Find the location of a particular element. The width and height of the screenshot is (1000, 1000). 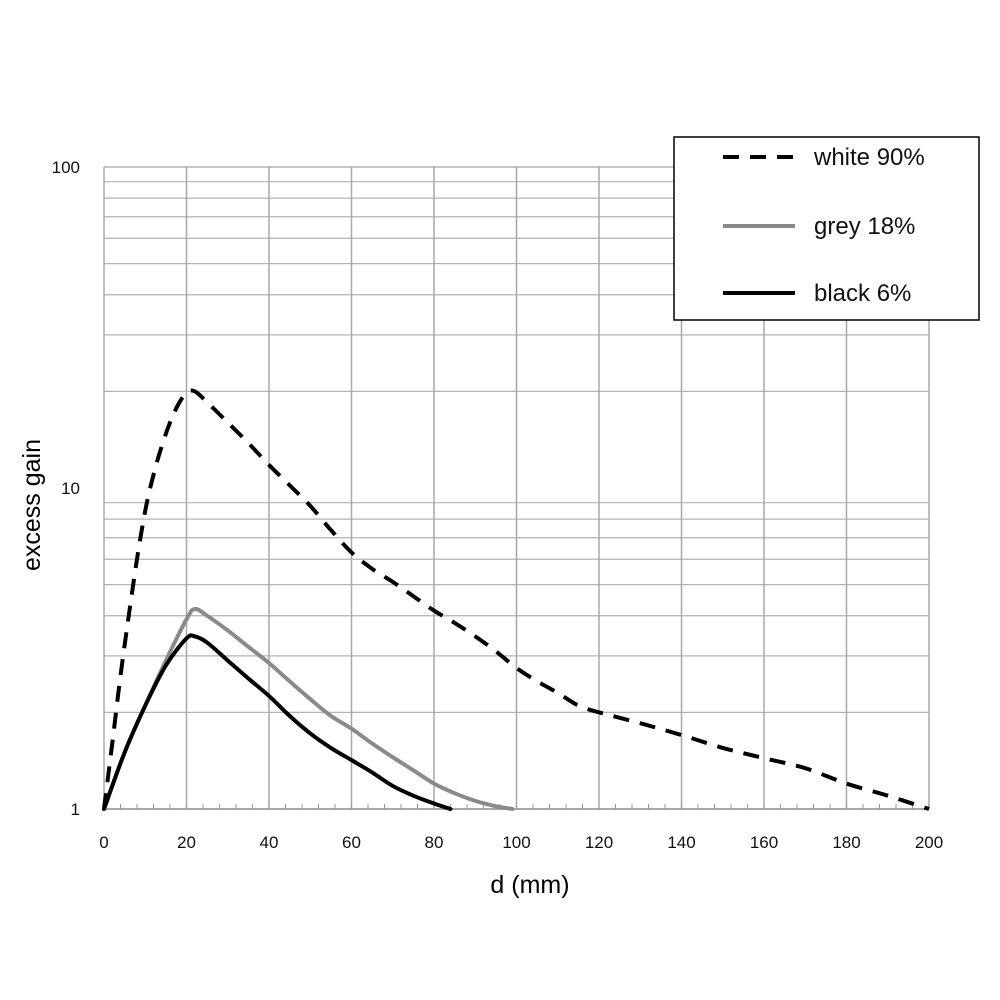

x-tick-label: 80 is located at coordinates (434, 842).